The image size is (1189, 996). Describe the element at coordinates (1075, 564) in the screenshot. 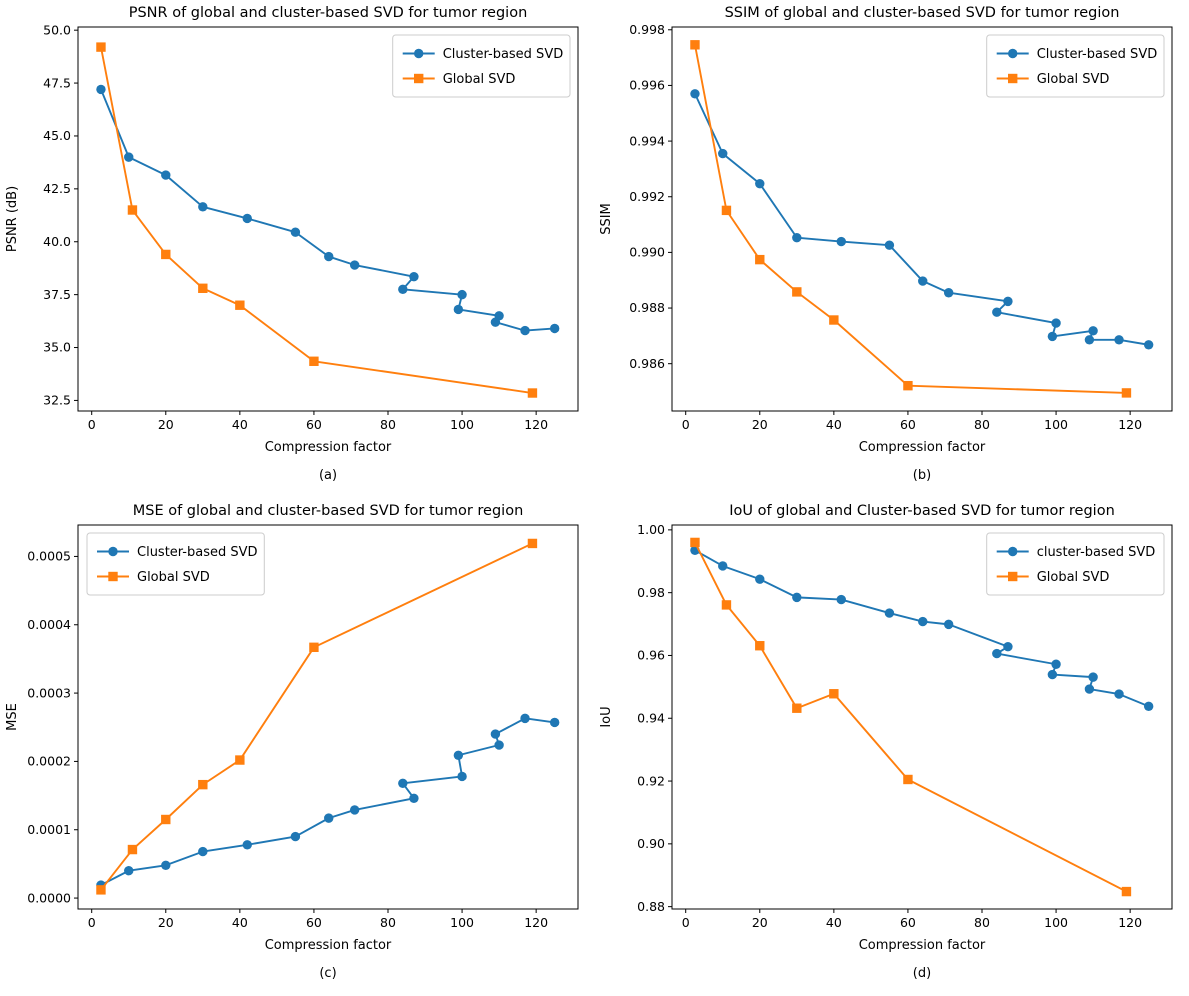

I see `legend-box` at that location.